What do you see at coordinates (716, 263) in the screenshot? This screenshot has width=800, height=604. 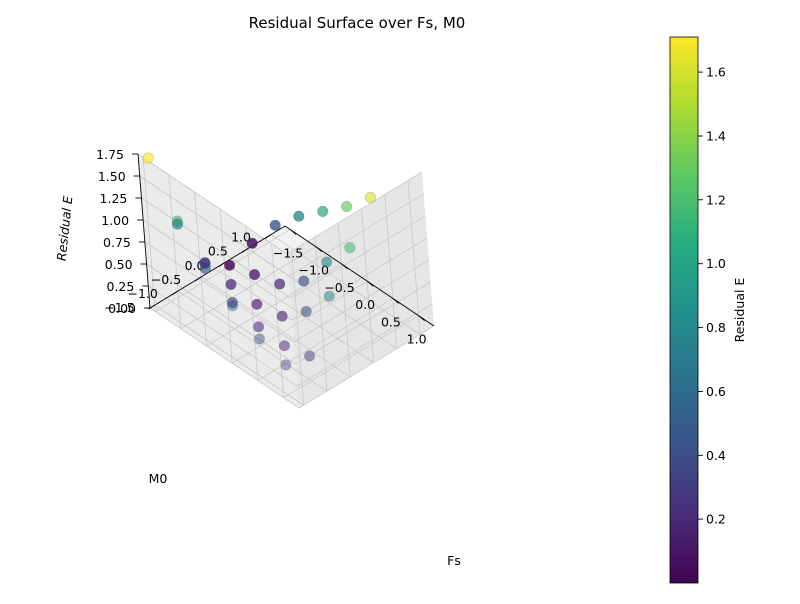 I see `colorbar-tick-label: 1.0` at bounding box center [716, 263].